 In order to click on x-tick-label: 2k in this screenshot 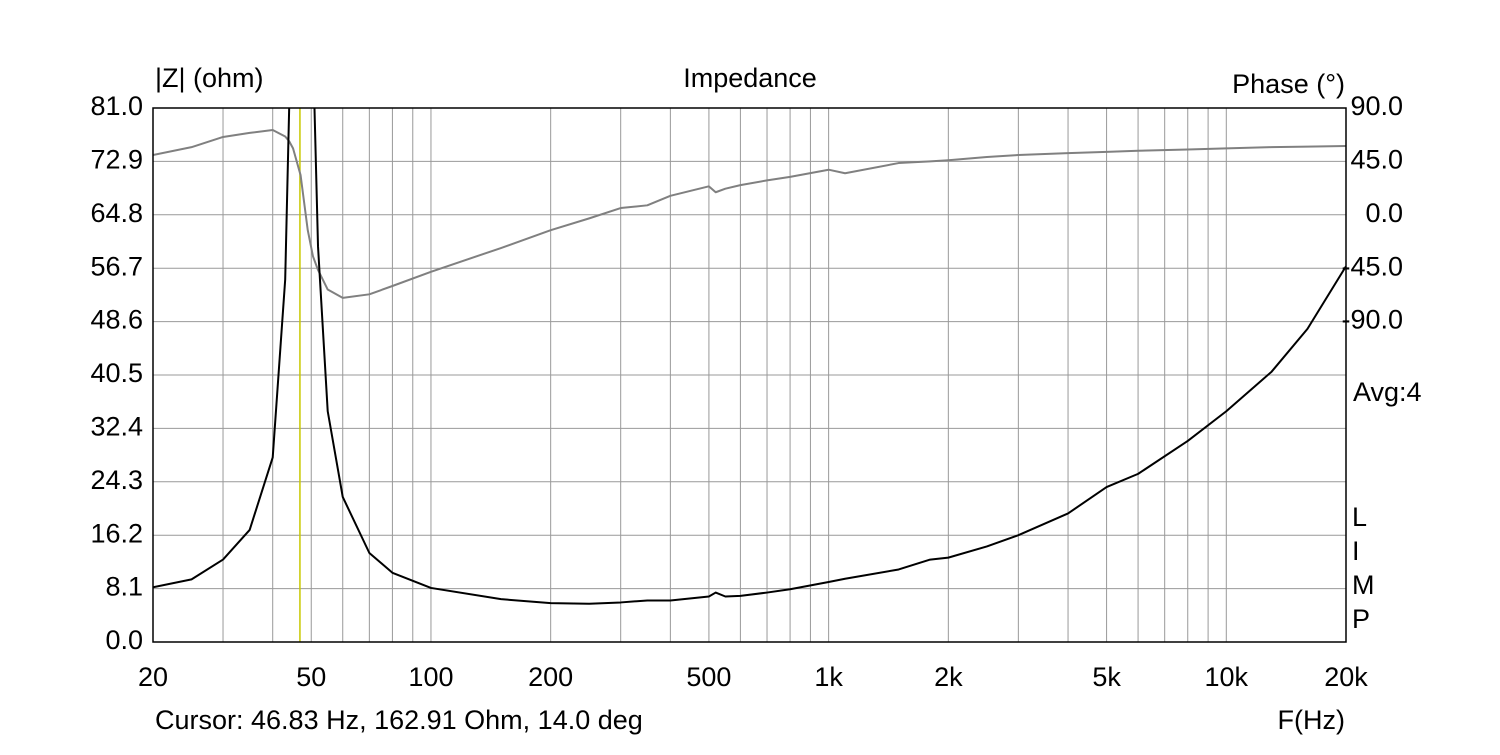, I will do `click(948, 677)`.